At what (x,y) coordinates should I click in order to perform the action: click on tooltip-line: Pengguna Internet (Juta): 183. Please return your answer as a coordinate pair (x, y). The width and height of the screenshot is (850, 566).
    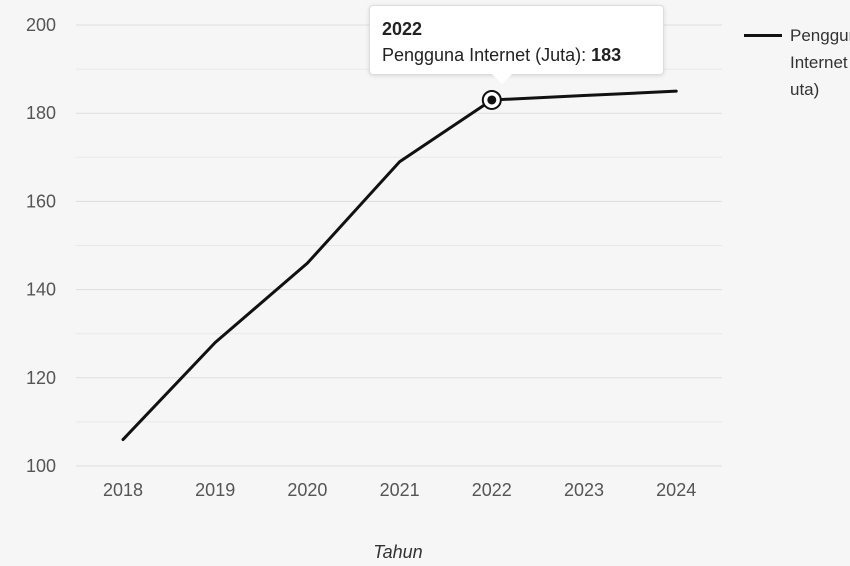
    Looking at the image, I should click on (516, 55).